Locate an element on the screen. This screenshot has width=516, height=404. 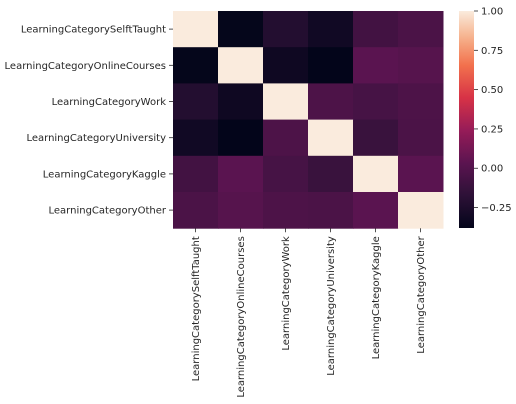
colorbar-tick-label: −0.25 is located at coordinates (496, 208).